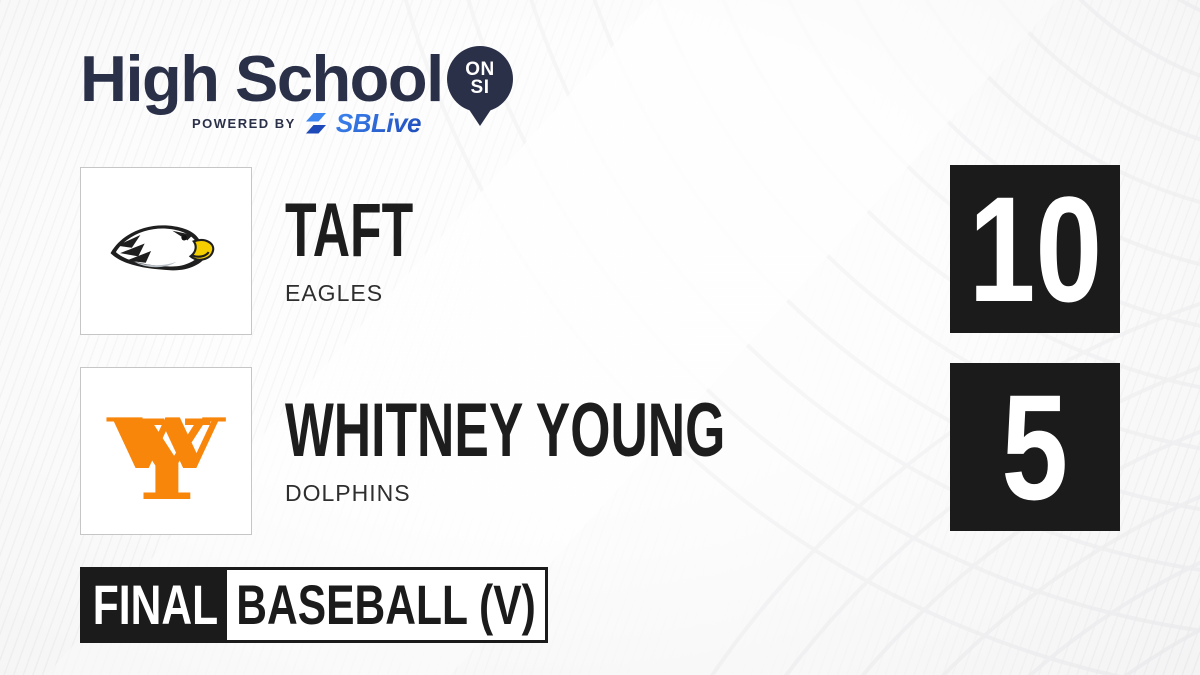 This screenshot has height=675, width=1200. What do you see at coordinates (334, 293) in the screenshot?
I see `team-mascot: EAGLES` at bounding box center [334, 293].